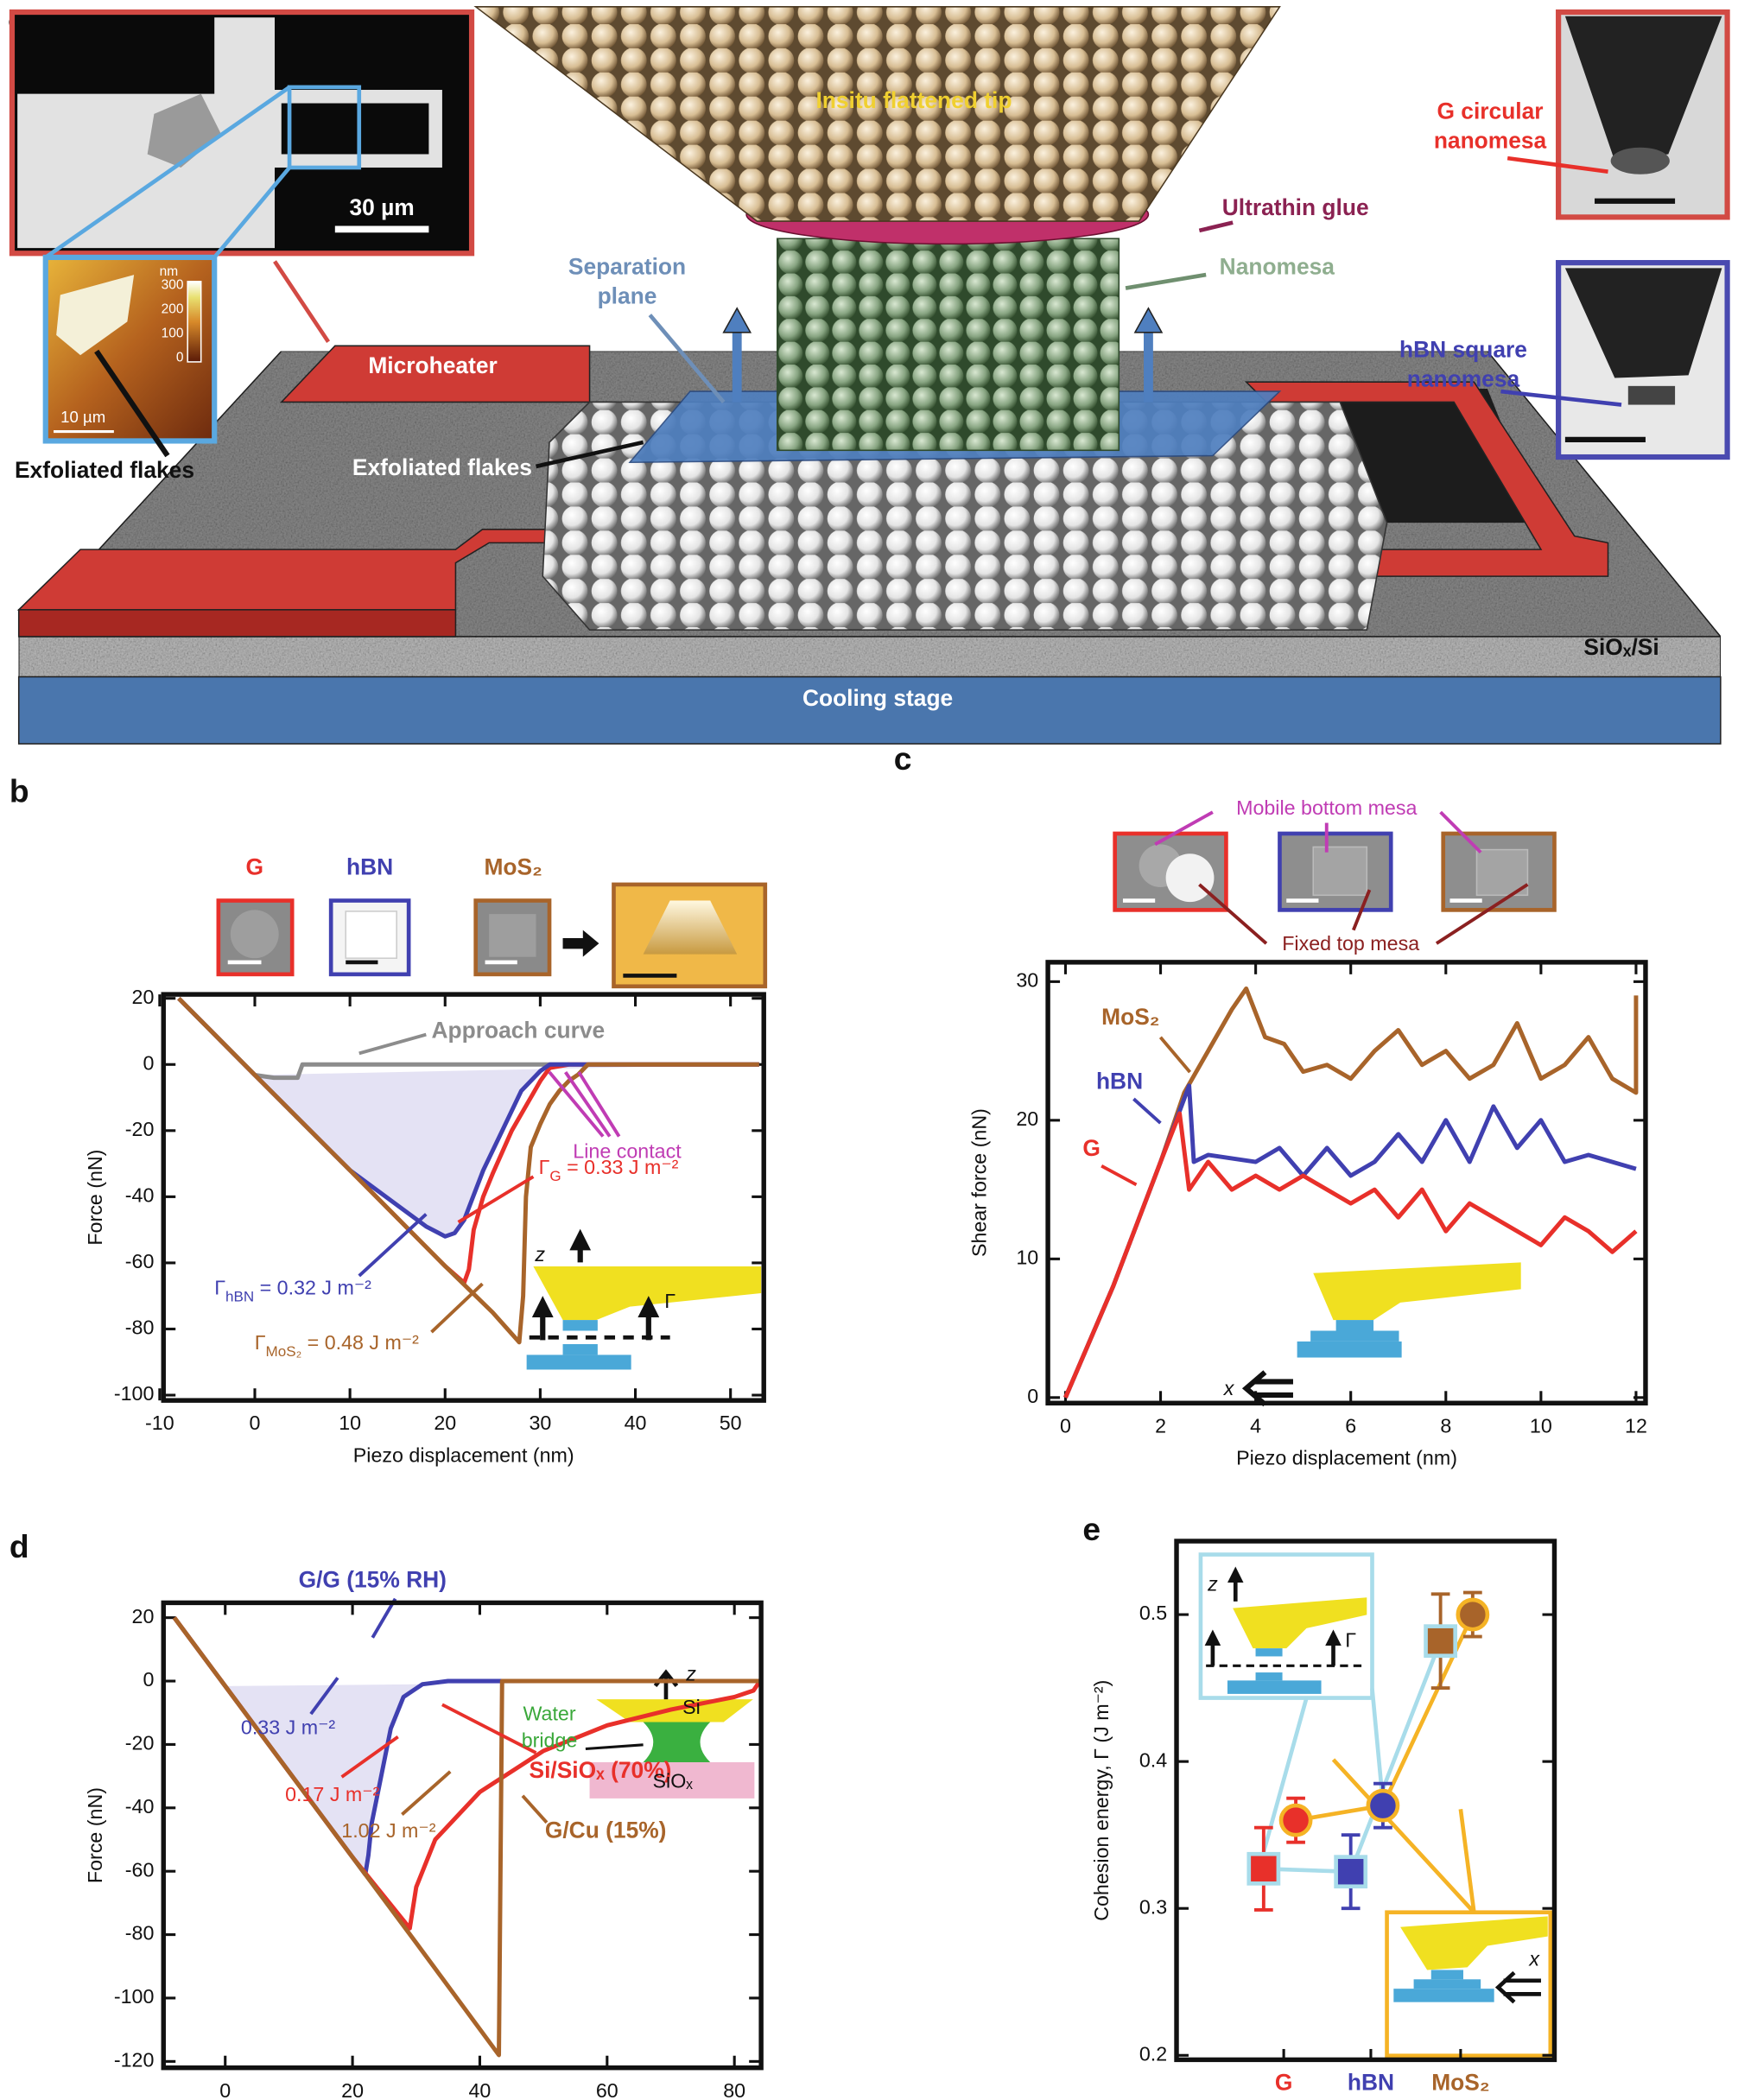 This screenshot has width=1738, height=2100. I want to click on label: Ultrathin glue, so click(1296, 207).